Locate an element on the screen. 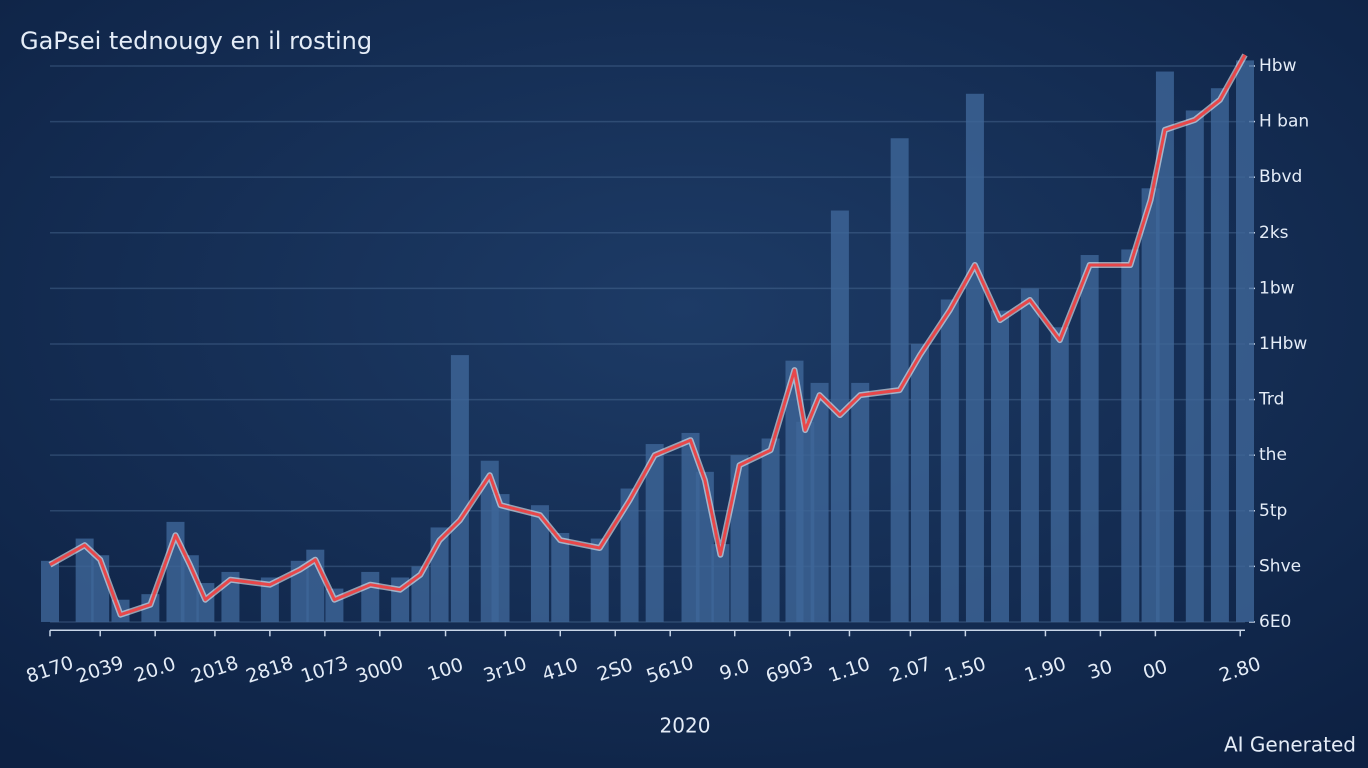  y-tick-label: the is located at coordinates (1273, 455).